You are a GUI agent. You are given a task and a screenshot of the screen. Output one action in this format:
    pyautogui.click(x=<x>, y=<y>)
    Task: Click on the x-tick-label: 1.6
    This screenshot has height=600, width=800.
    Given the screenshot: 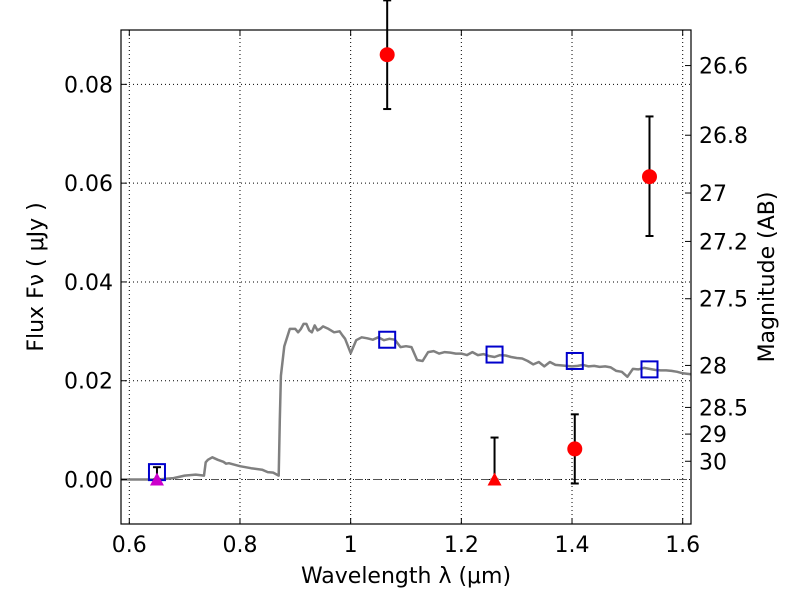 What is the action you would take?
    pyautogui.click(x=682, y=545)
    